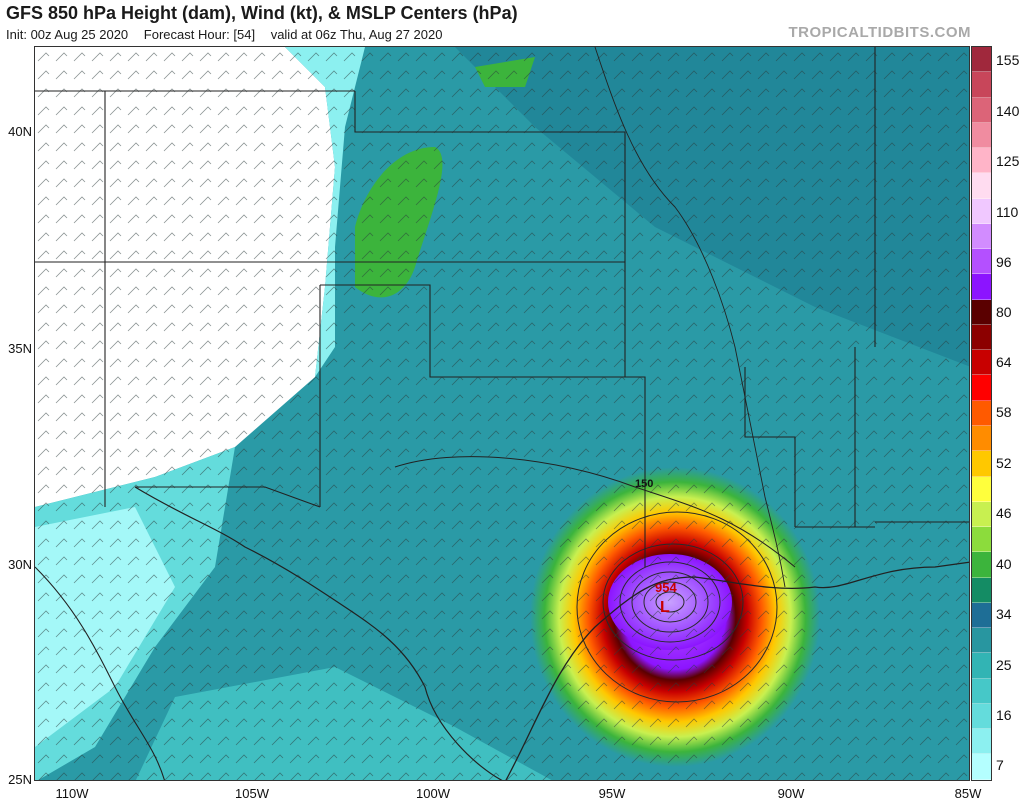 The image size is (1024, 801). I want to click on colorbar-label: 125, so click(1008, 161).